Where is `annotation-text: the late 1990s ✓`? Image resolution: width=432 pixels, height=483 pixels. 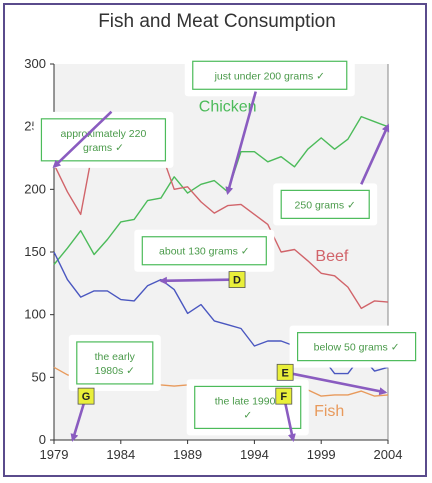 annotation-text: the late 1990s ✓ is located at coordinates (248, 408).